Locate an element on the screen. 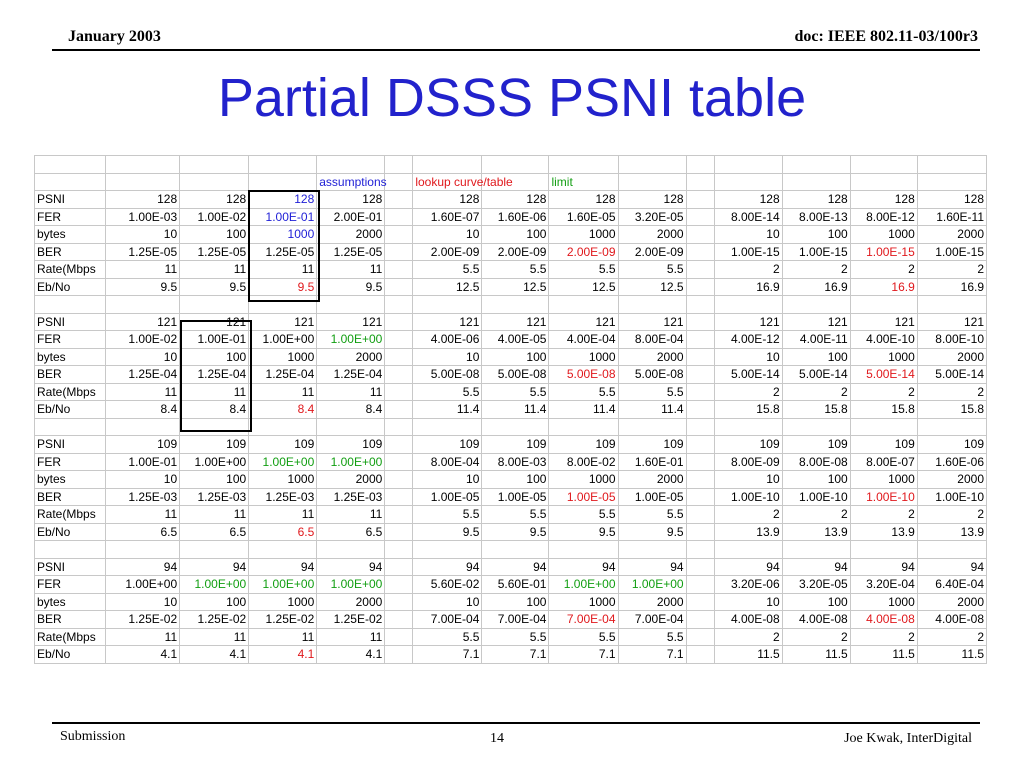 This screenshot has height=768, width=1024. table-cell: 1.00E-10 is located at coordinates (816, 496).